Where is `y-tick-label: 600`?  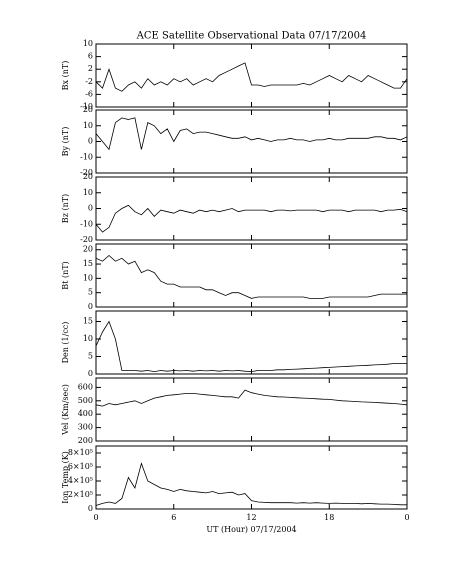 y-tick-label: 600 is located at coordinates (85, 386).